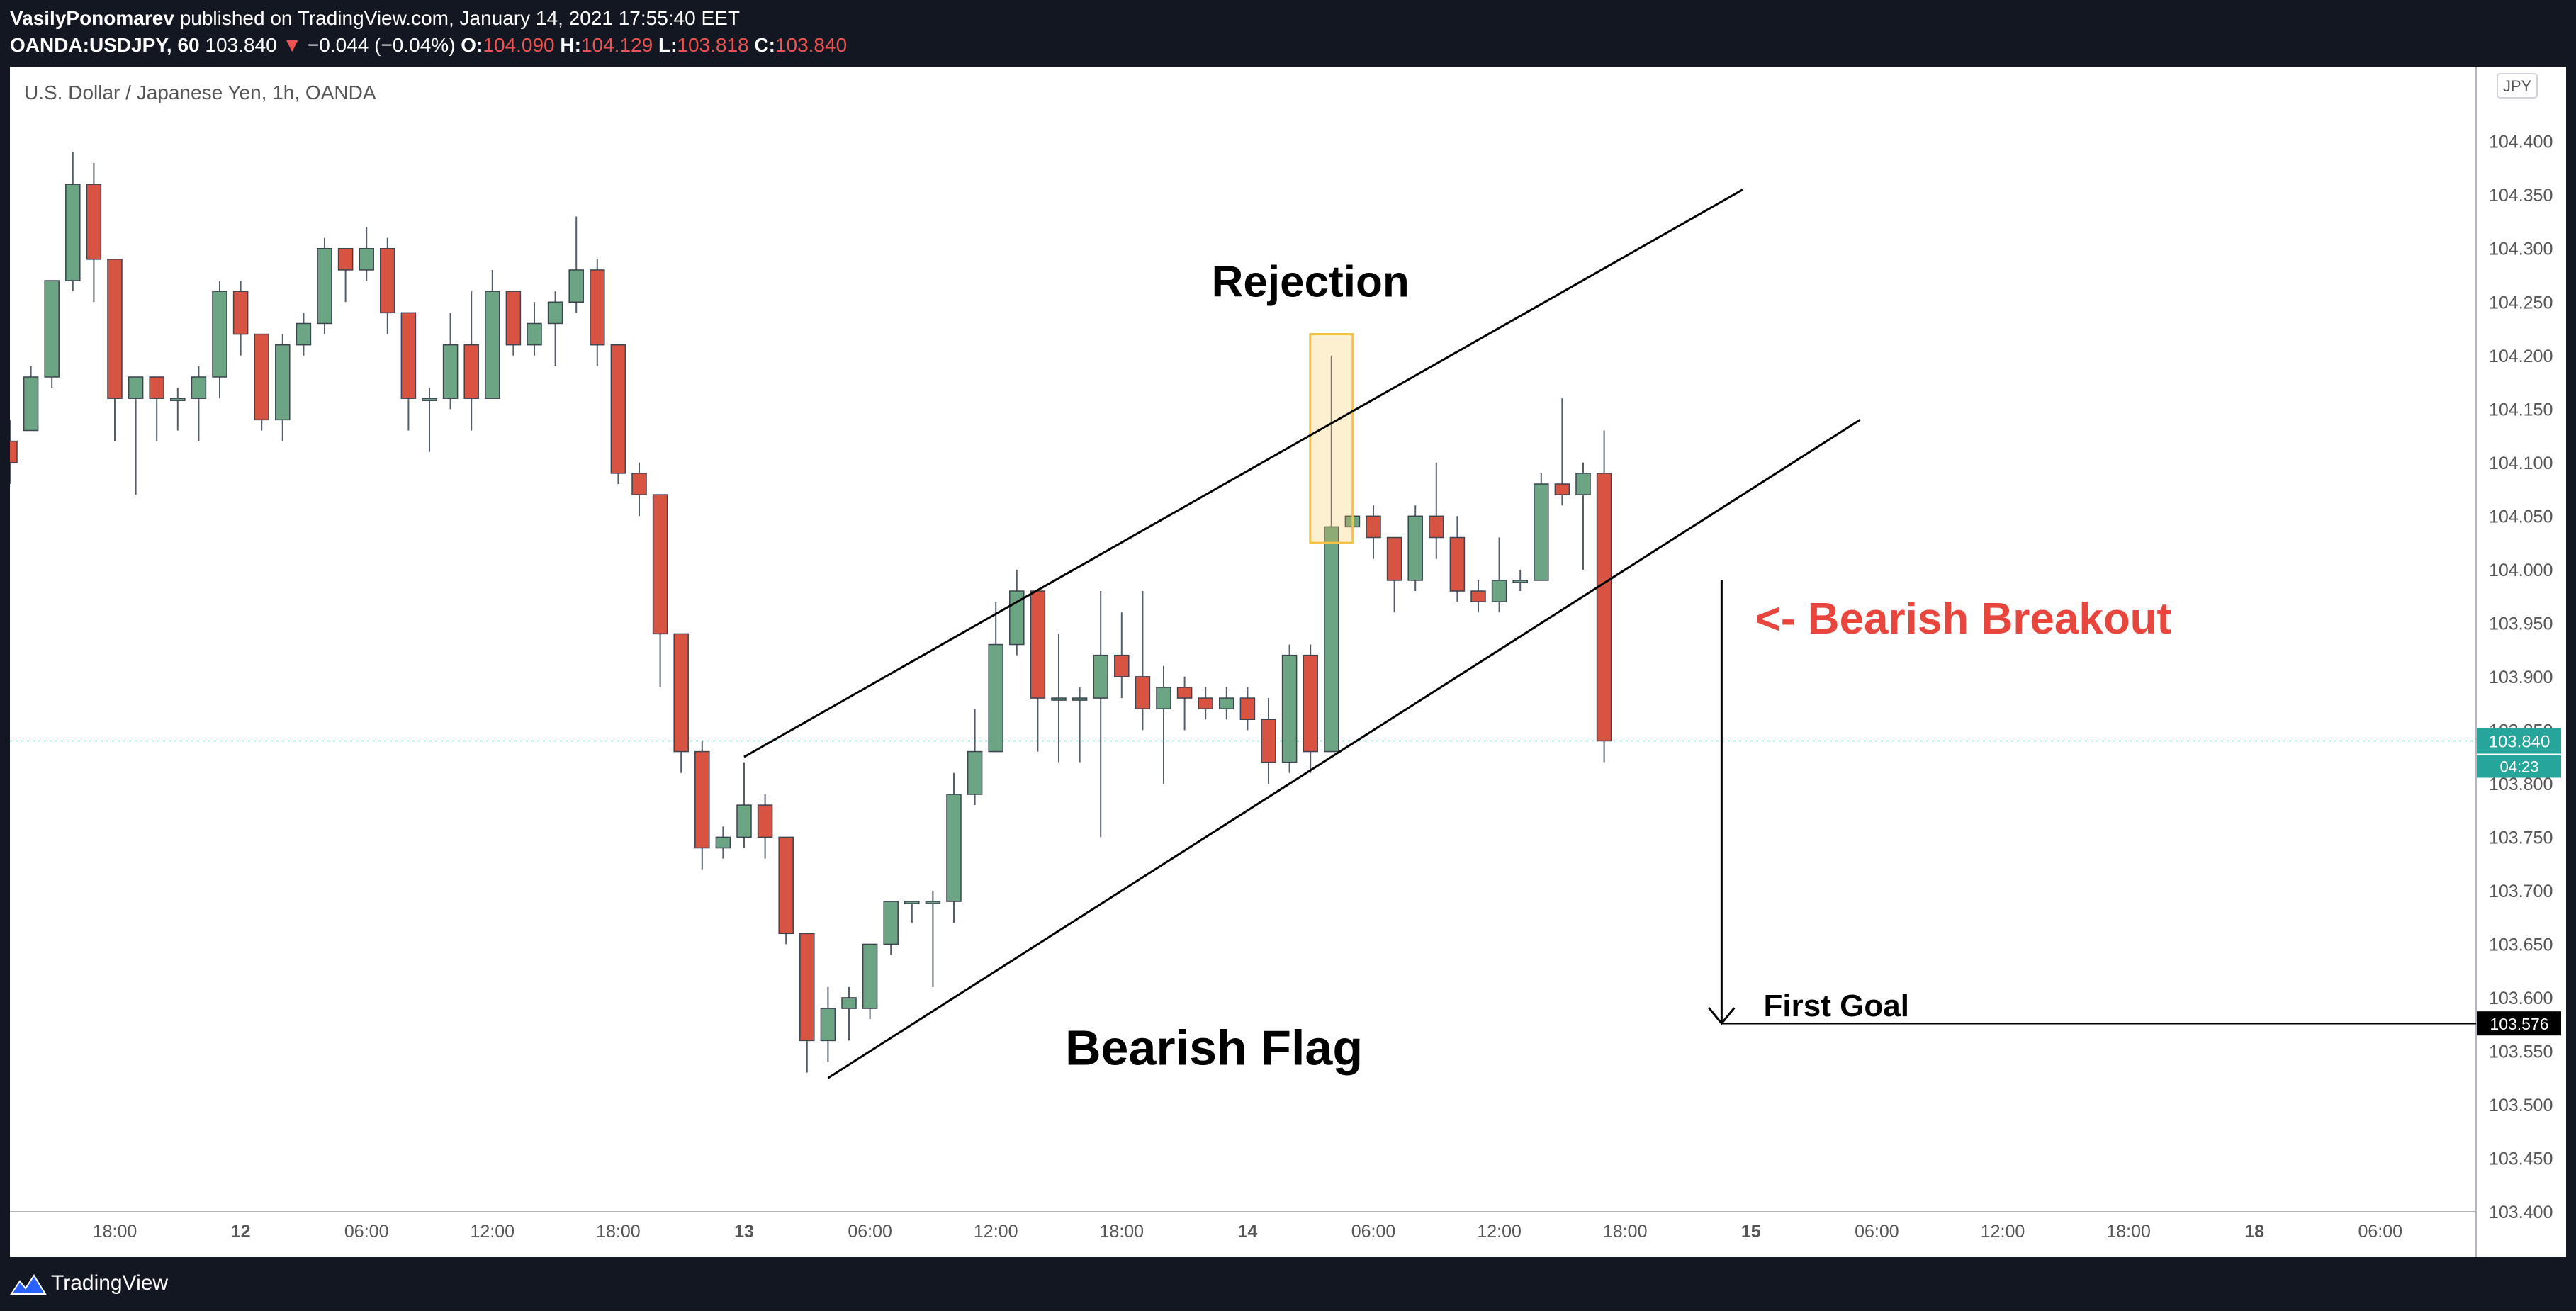 Image resolution: width=2576 pixels, height=1311 pixels. I want to click on y-tick-label: 103.550, so click(2521, 1052).